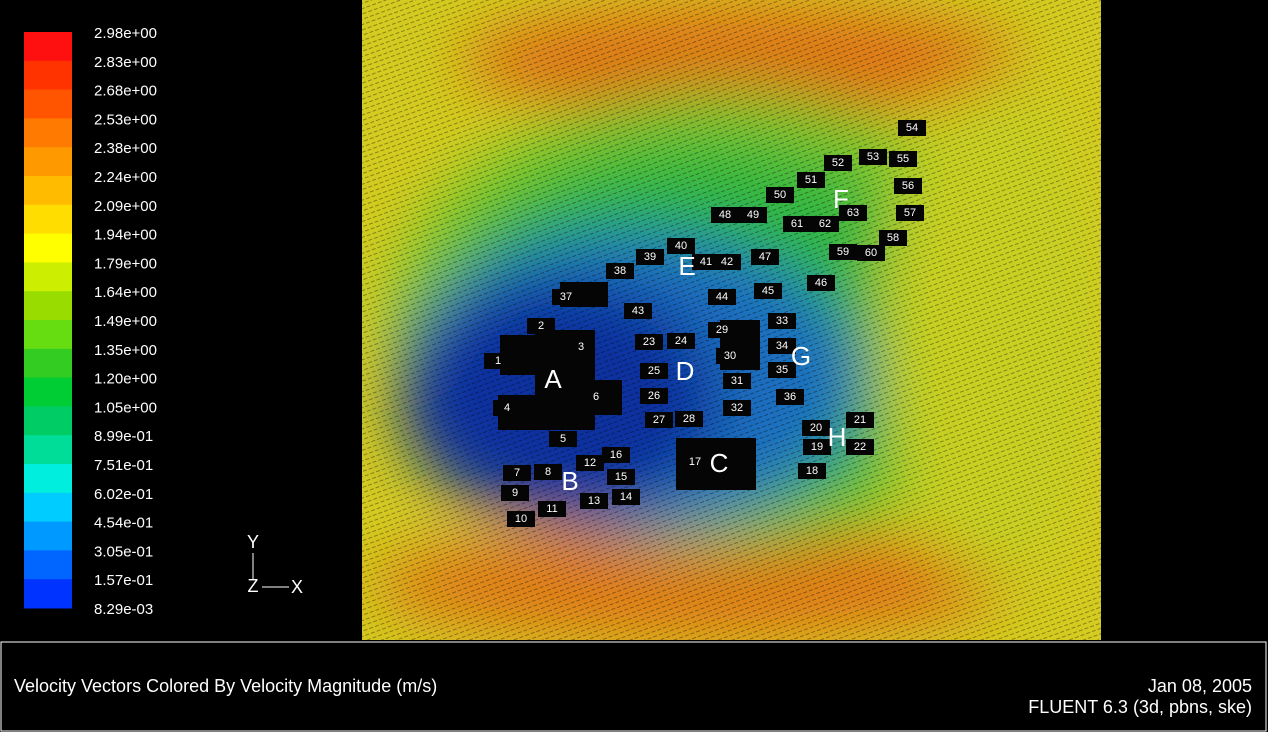 This screenshot has width=1268, height=732. I want to click on building-label: 17, so click(695, 462).